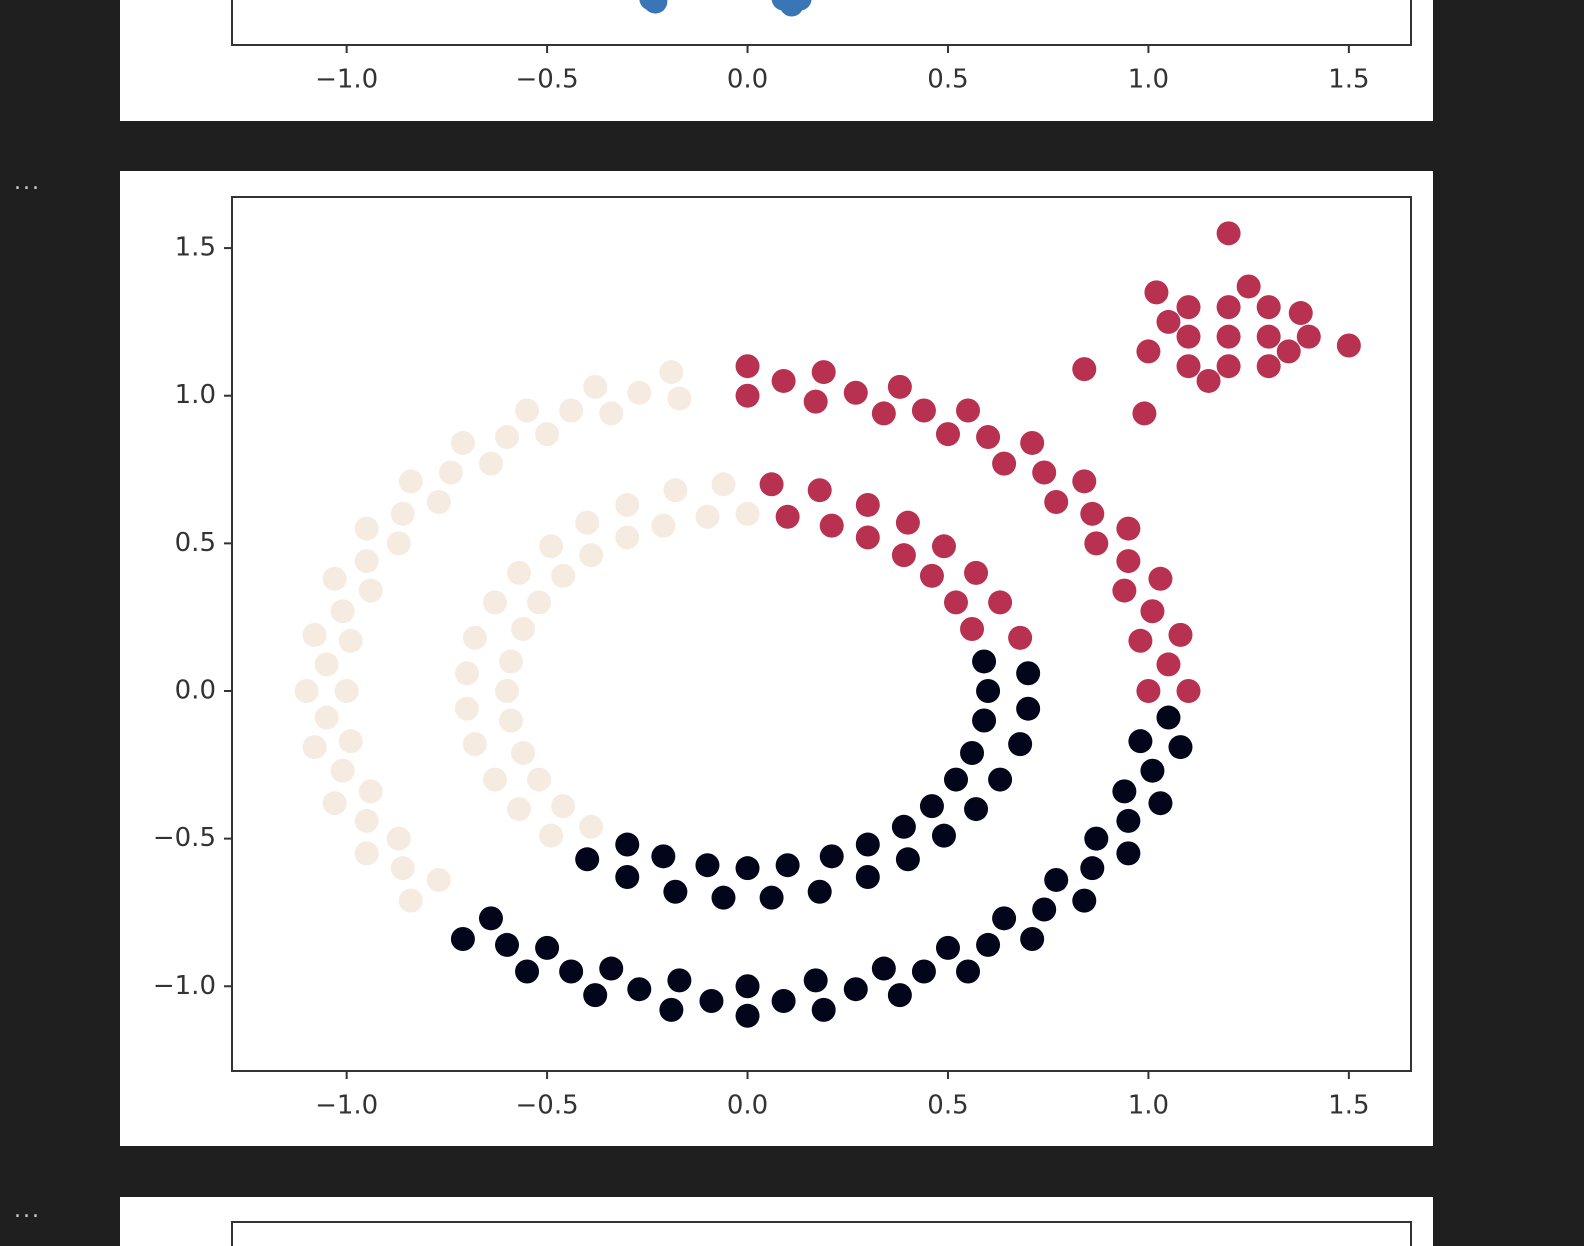 This screenshot has width=1584, height=1246. What do you see at coordinates (195, 543) in the screenshot?
I see `y-tick-label: 0.5` at bounding box center [195, 543].